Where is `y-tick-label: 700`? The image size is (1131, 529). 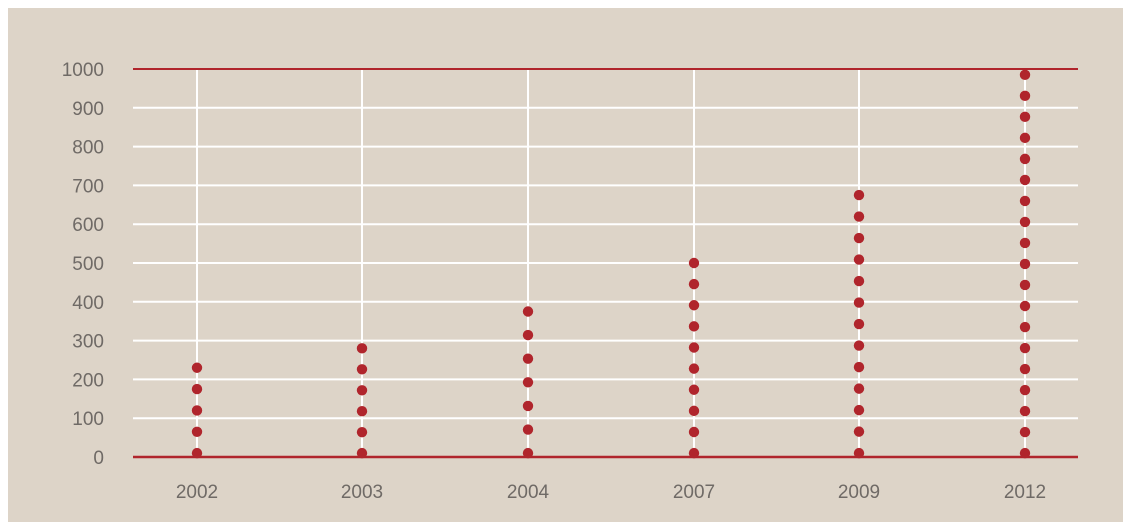 y-tick-label: 700 is located at coordinates (88, 186).